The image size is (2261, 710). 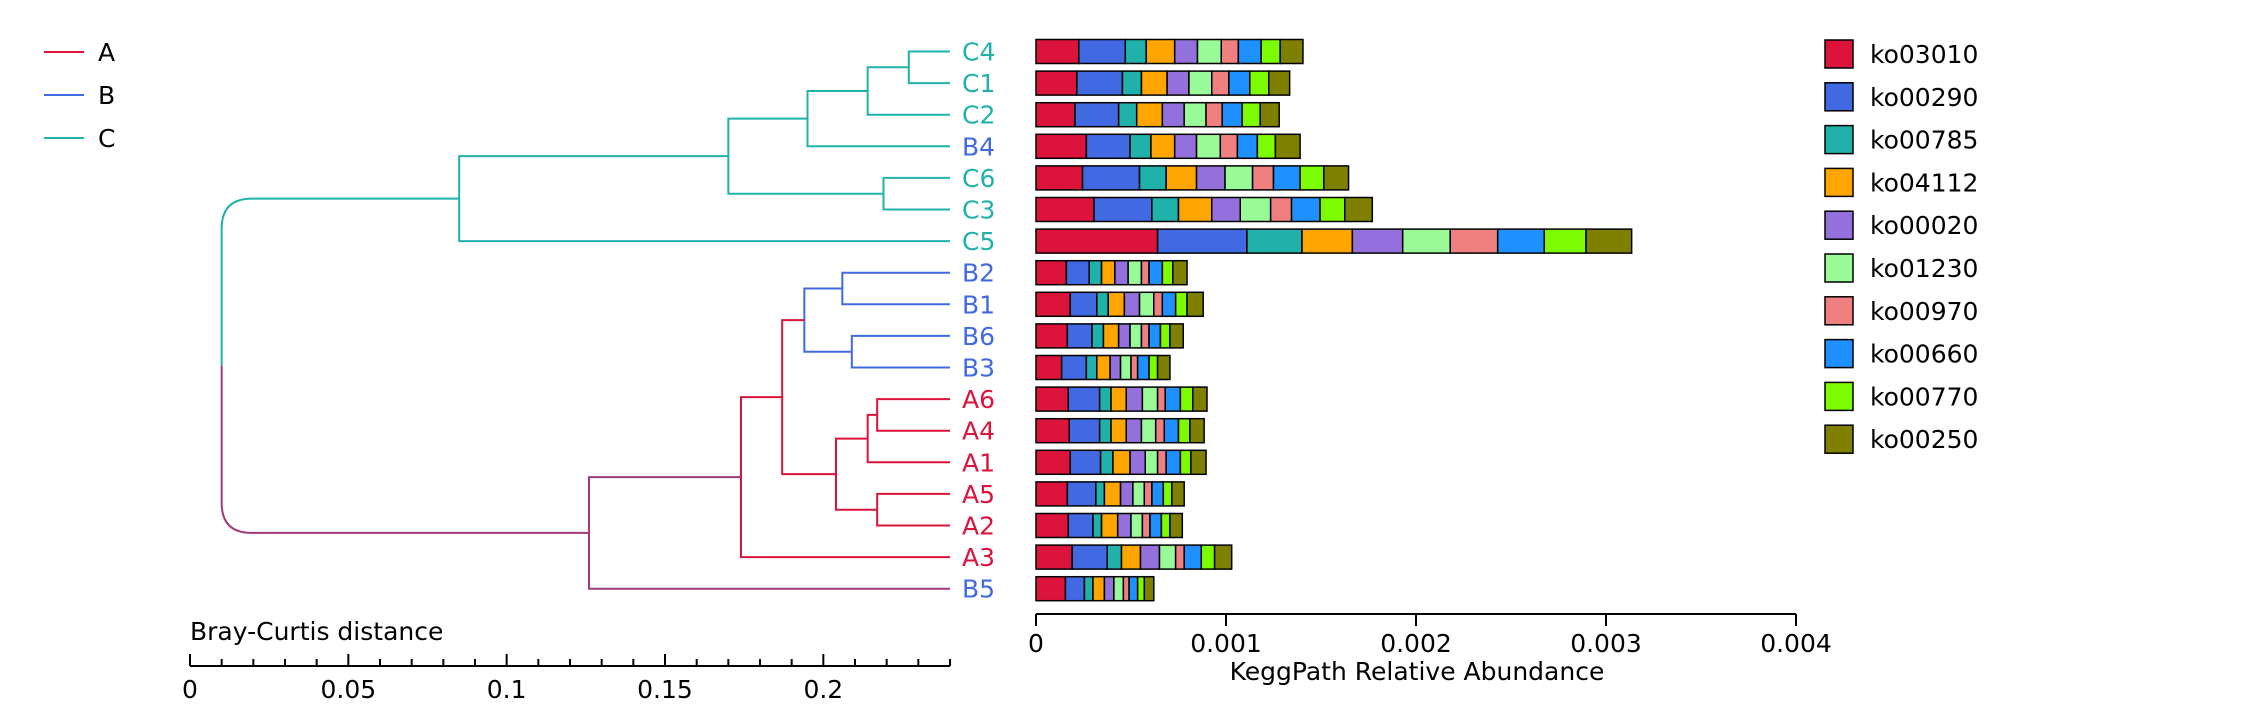 I want to click on bar-segment-C3-ko00250, so click(x=1359, y=209).